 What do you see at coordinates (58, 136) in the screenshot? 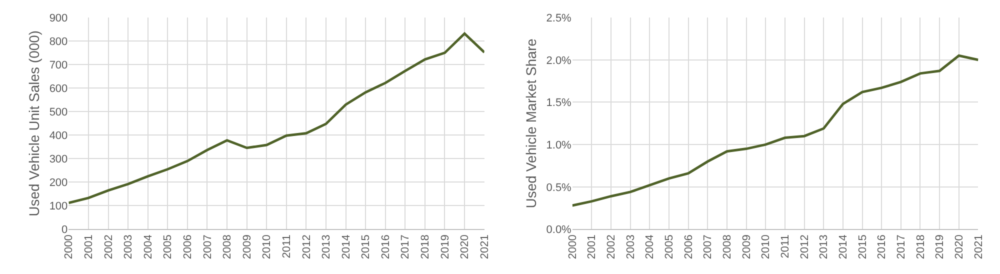
I see `y-tick-label: 400` at bounding box center [58, 136].